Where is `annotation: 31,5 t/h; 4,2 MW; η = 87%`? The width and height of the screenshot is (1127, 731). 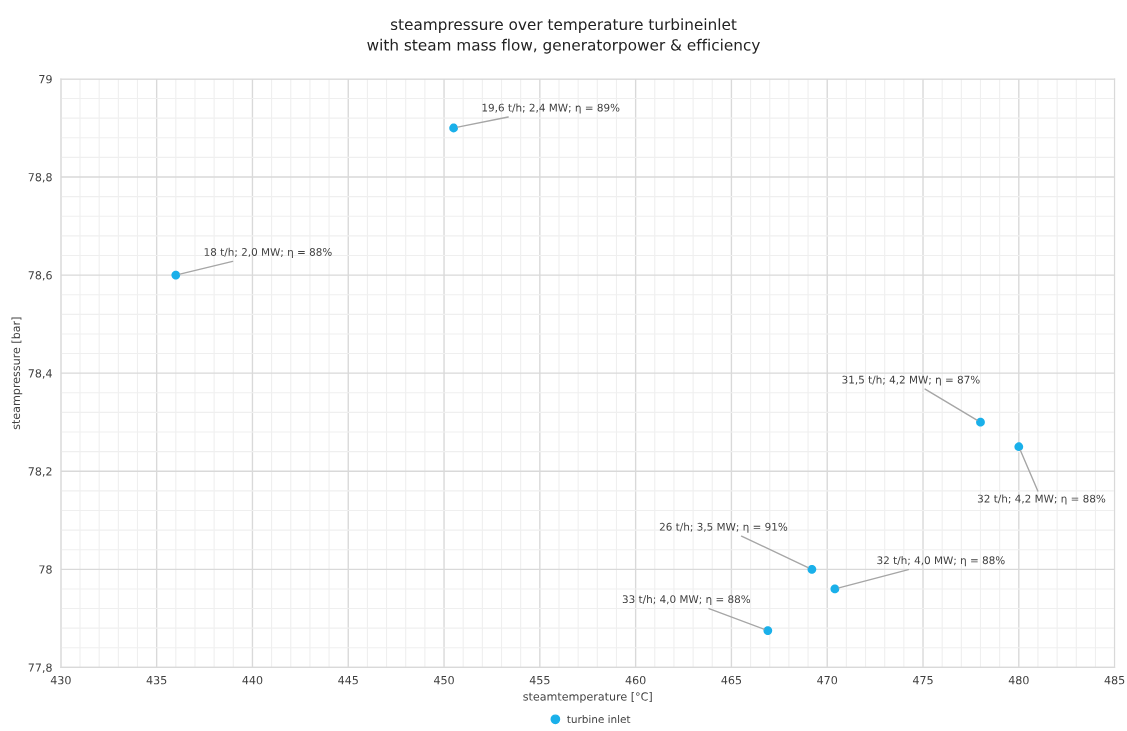 annotation: 31,5 t/h; 4,2 MW; η = 87% is located at coordinates (911, 380).